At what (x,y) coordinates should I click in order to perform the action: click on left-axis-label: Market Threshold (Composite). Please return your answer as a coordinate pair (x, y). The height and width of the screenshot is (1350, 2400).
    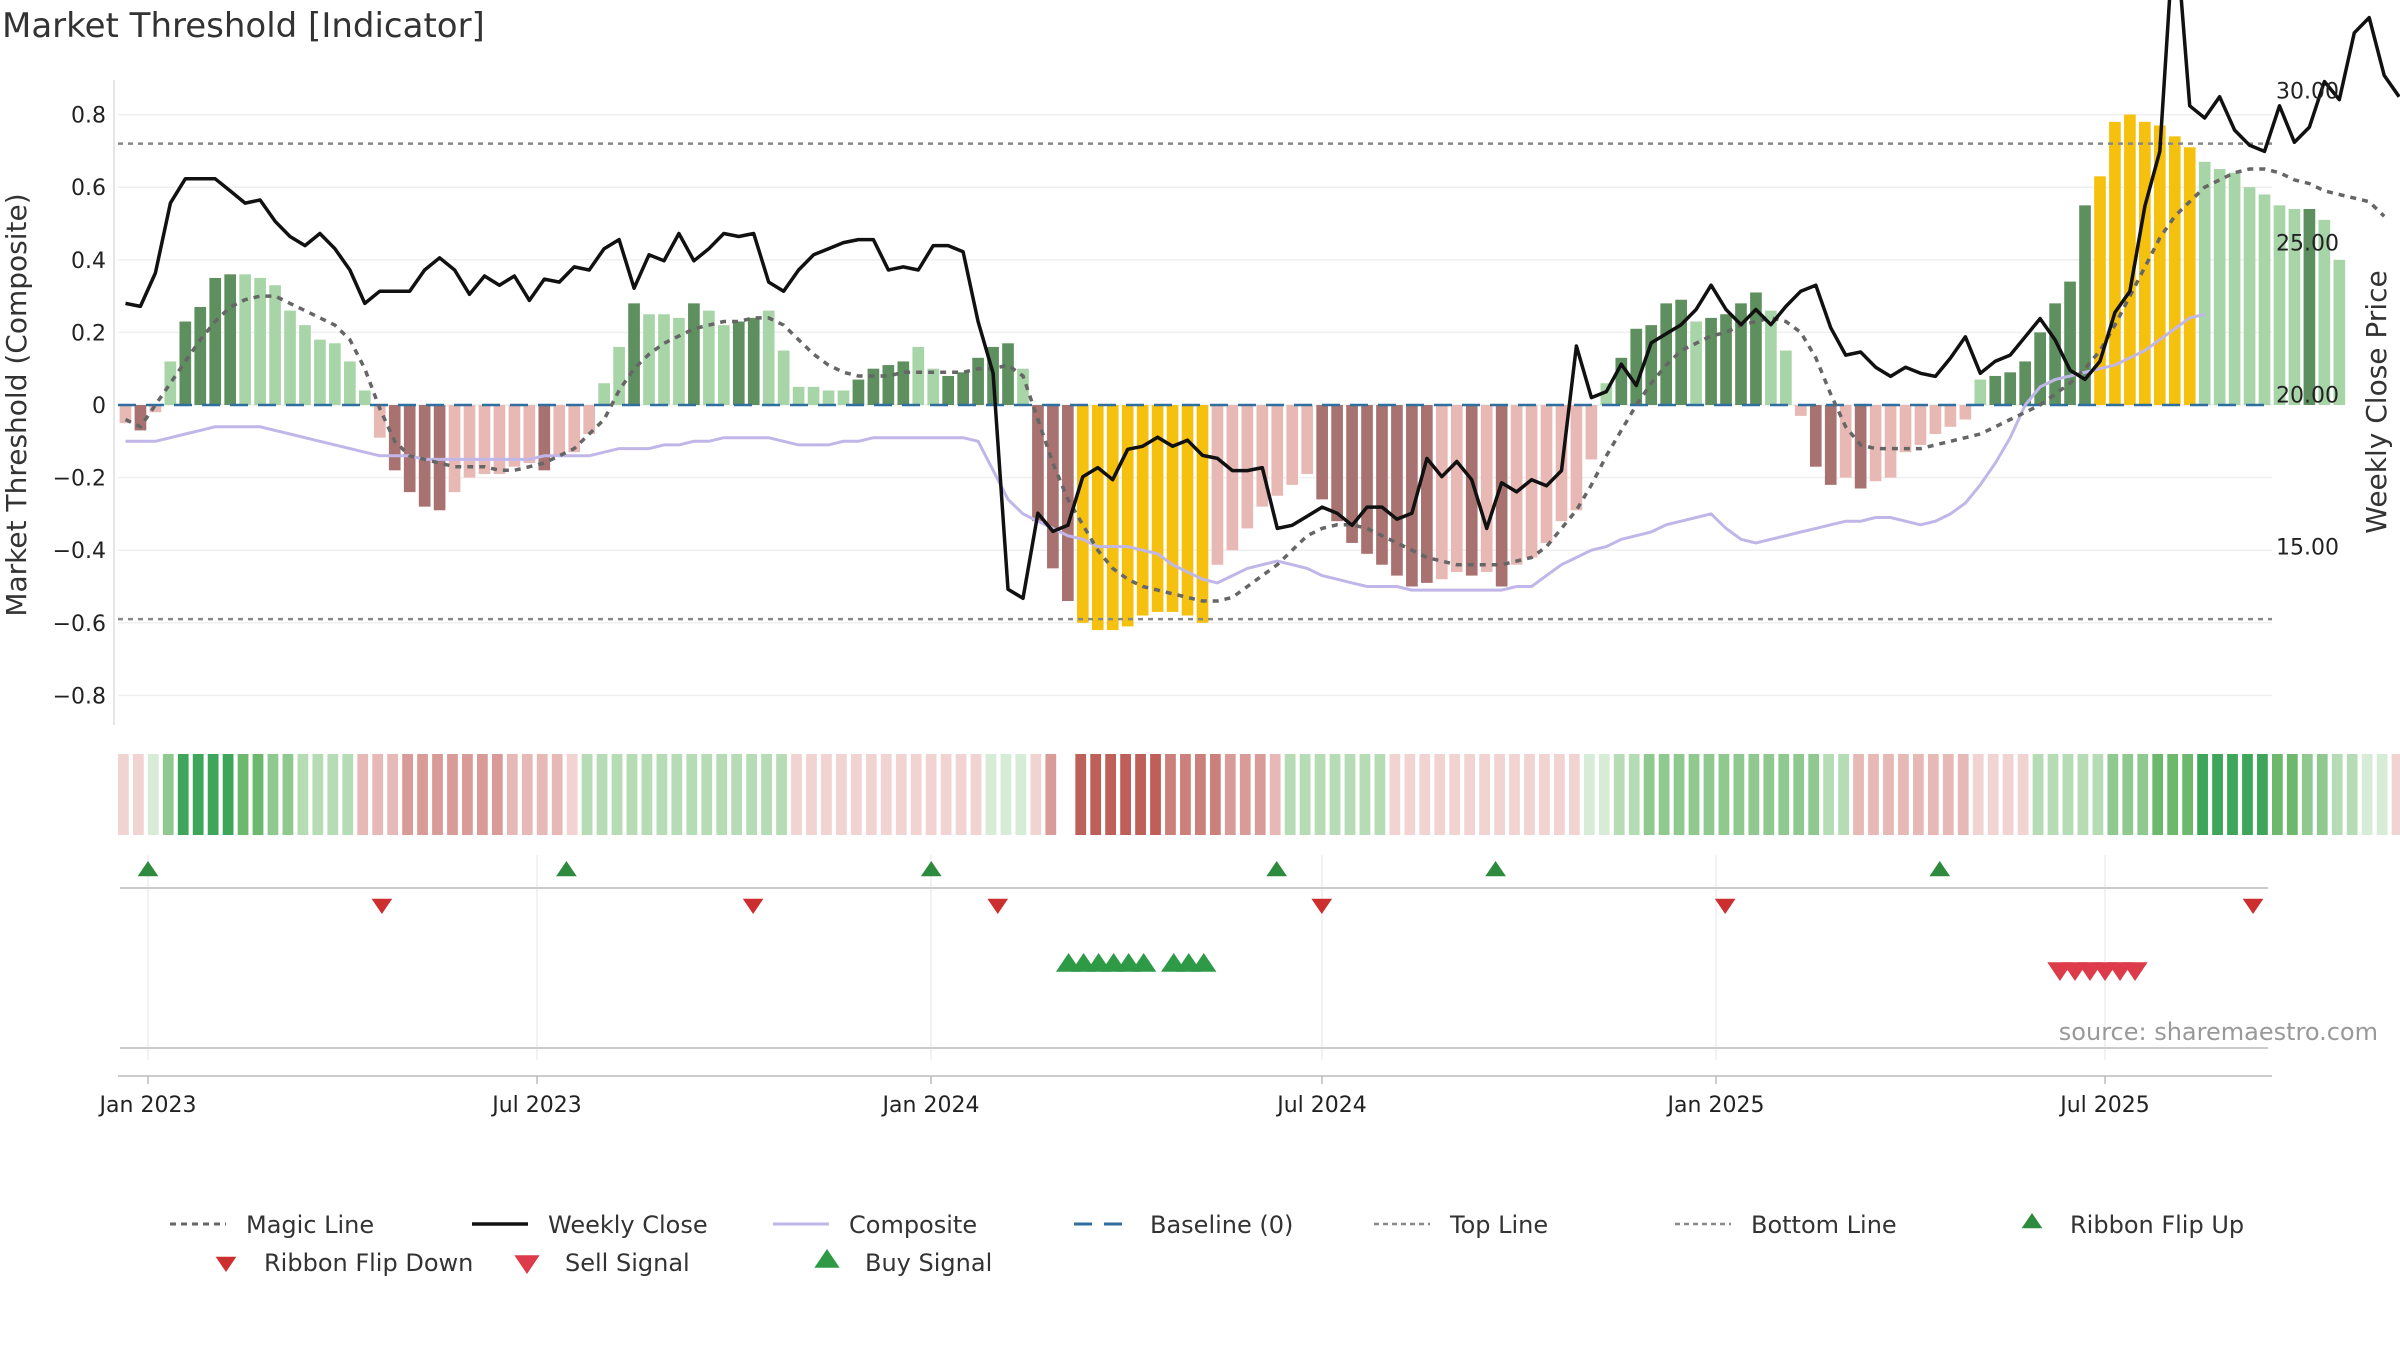
    Looking at the image, I should click on (16, 404).